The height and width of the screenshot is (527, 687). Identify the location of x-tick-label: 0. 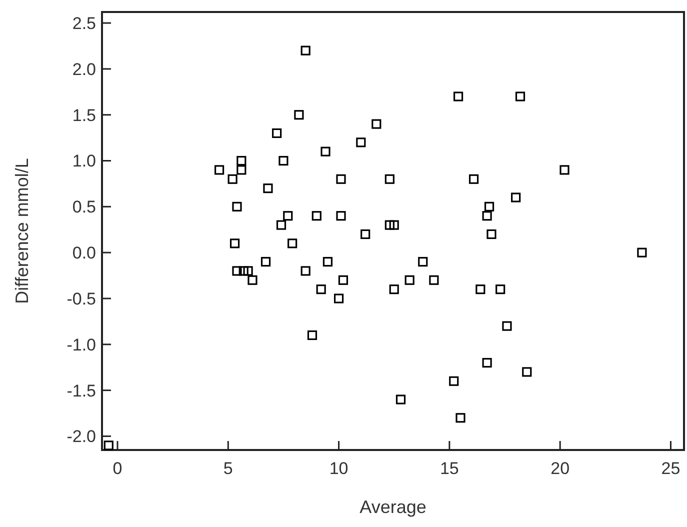
(117, 468).